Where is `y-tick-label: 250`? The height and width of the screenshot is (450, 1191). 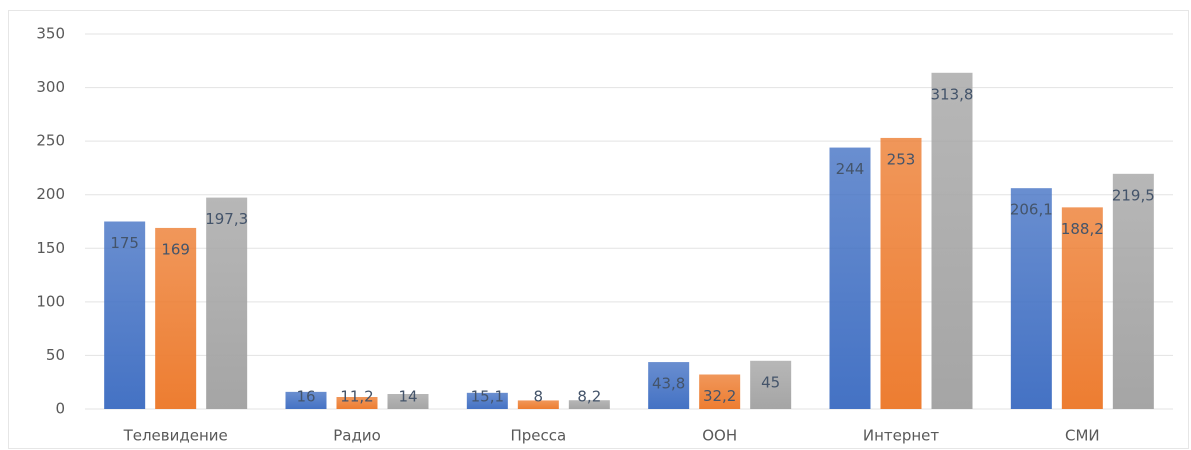 y-tick-label: 250 is located at coordinates (50, 141).